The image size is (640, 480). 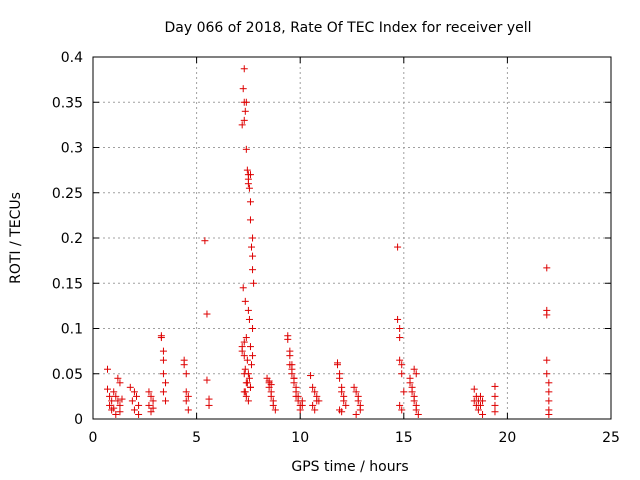 What do you see at coordinates (67, 194) in the screenshot?
I see `y-tick-label: 0.25` at bounding box center [67, 194].